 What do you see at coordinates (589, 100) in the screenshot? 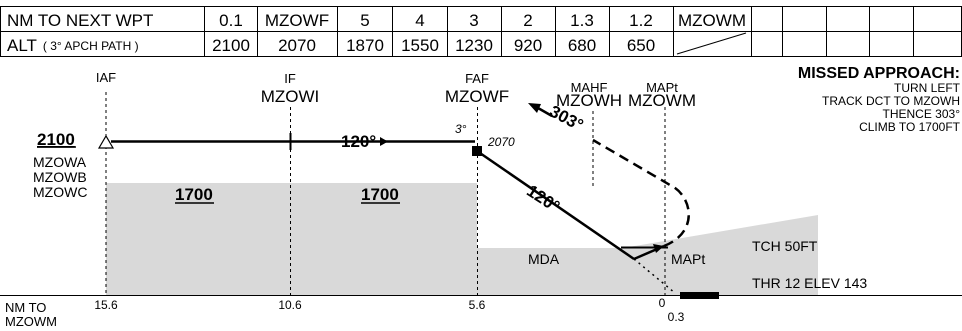
I see `mahf-name-label: MZOWH` at bounding box center [589, 100].